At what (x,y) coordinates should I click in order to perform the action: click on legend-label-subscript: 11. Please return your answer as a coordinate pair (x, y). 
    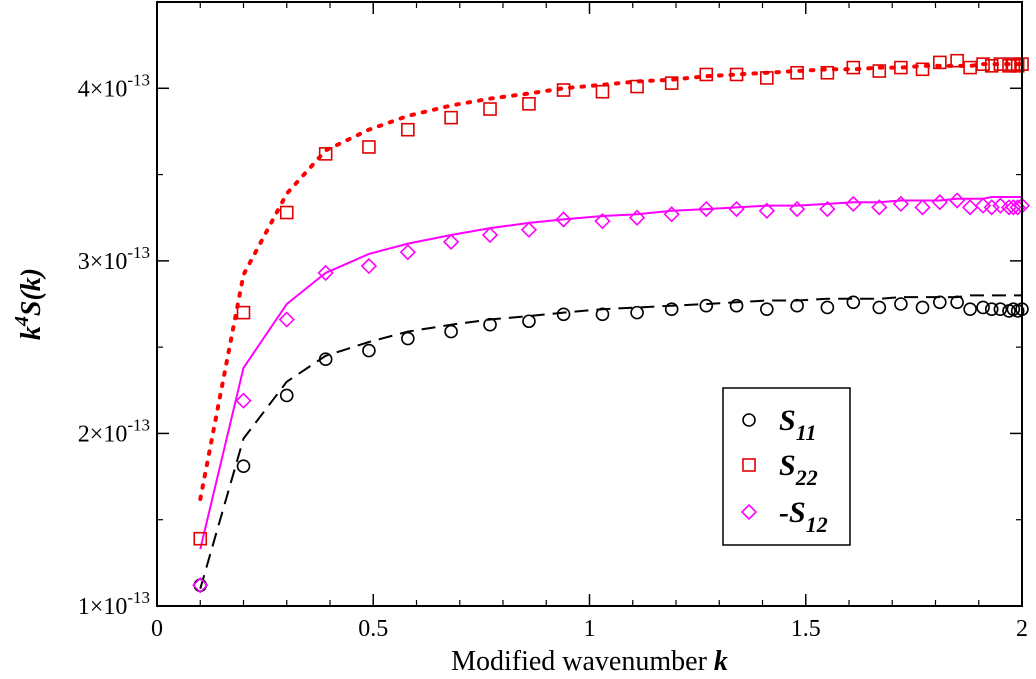
    Looking at the image, I should click on (806, 432).